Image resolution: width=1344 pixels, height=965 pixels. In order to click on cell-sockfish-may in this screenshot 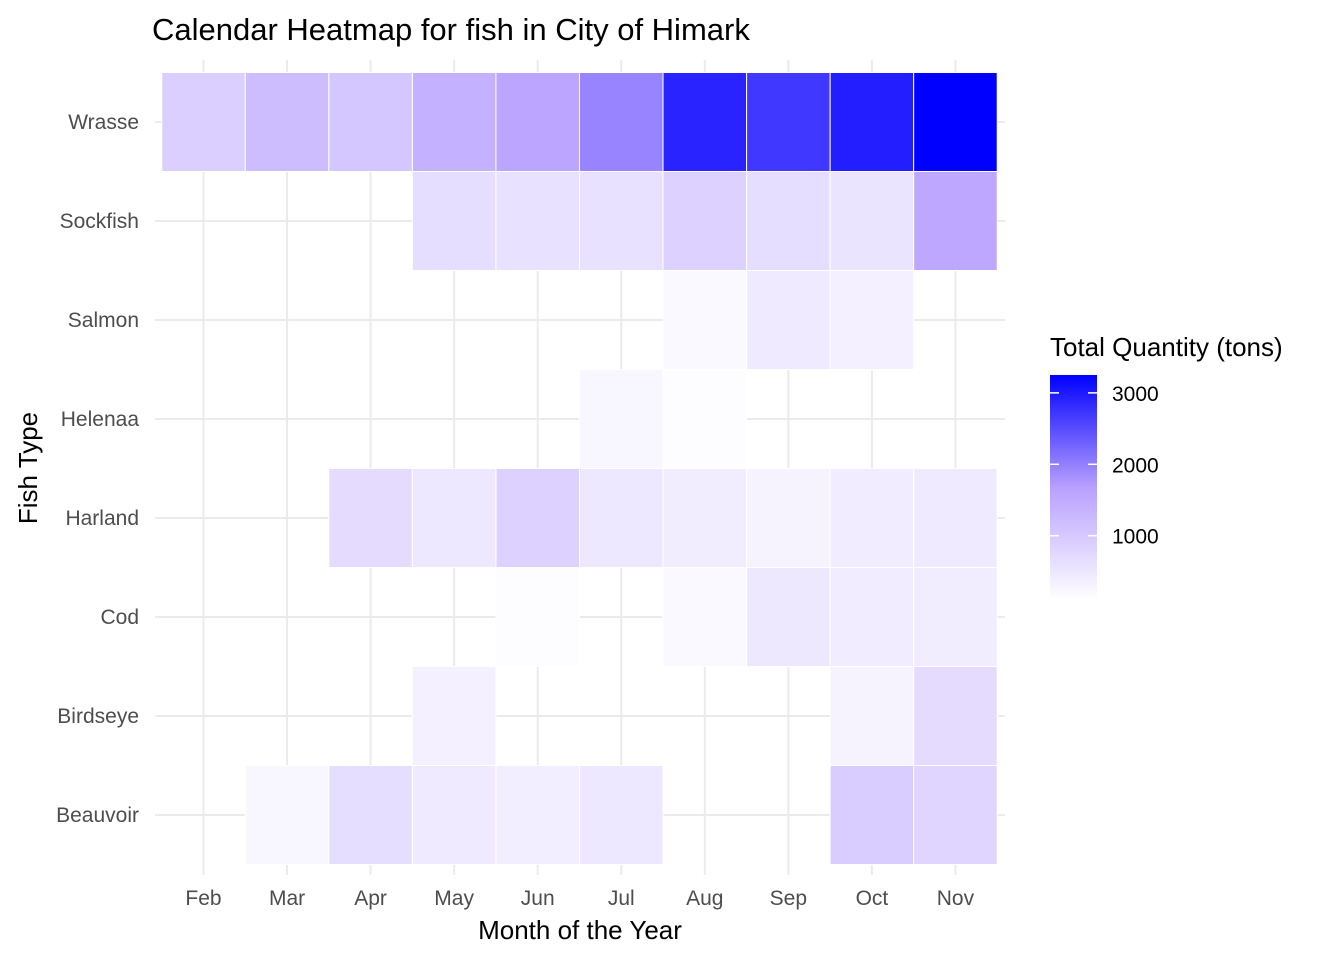, I will do `click(454, 221)`.